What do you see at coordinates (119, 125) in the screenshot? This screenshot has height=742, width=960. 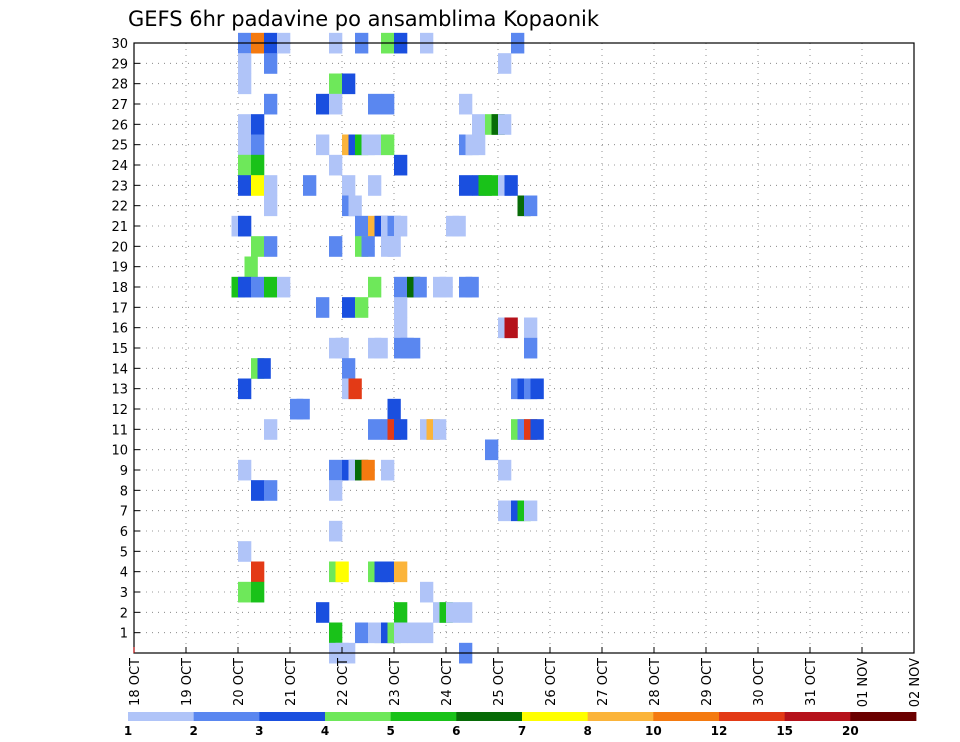 I see `y-tick-label: 26` at bounding box center [119, 125].